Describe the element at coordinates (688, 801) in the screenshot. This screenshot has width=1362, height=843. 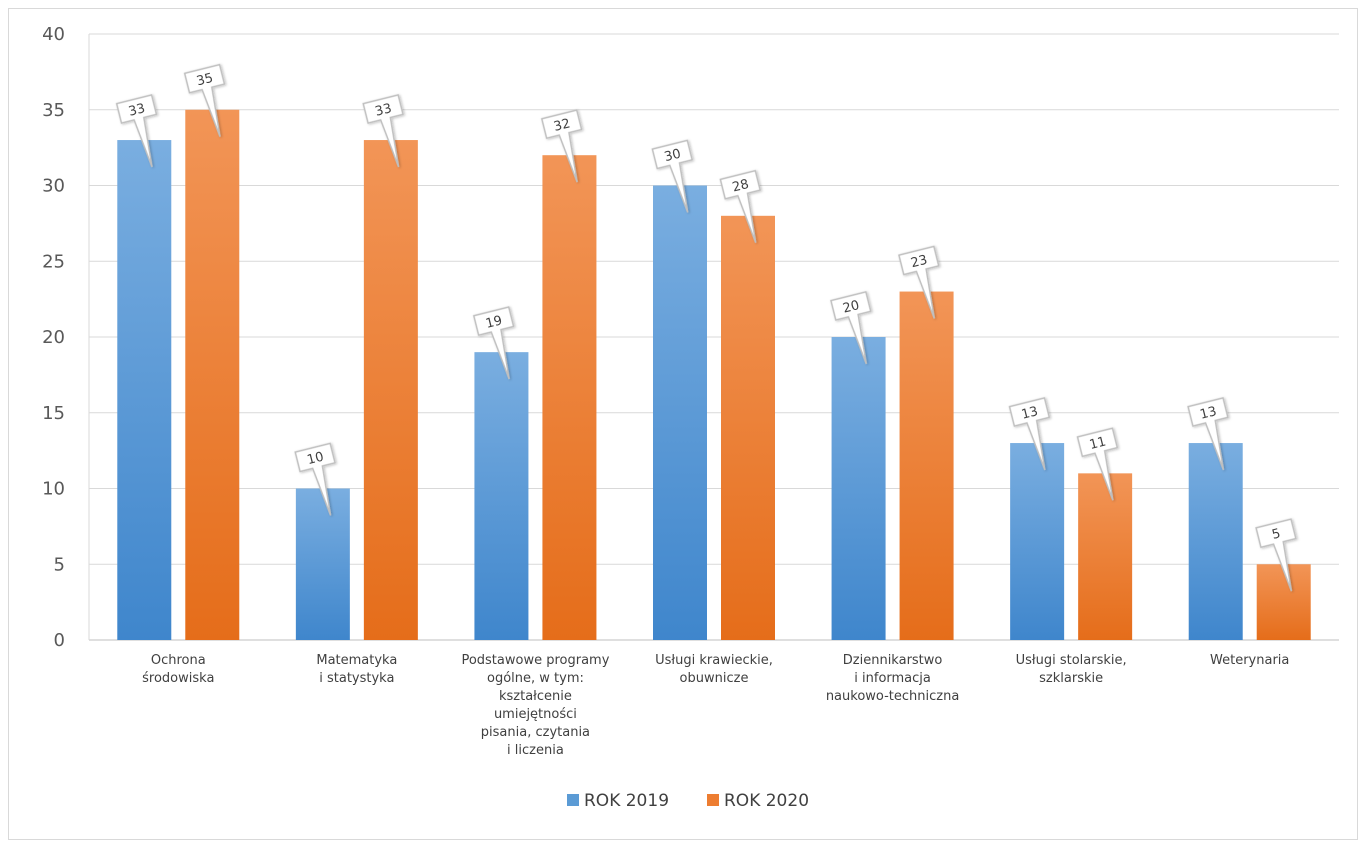
I see `legend: ROK 2019 ROK 2020` at that location.